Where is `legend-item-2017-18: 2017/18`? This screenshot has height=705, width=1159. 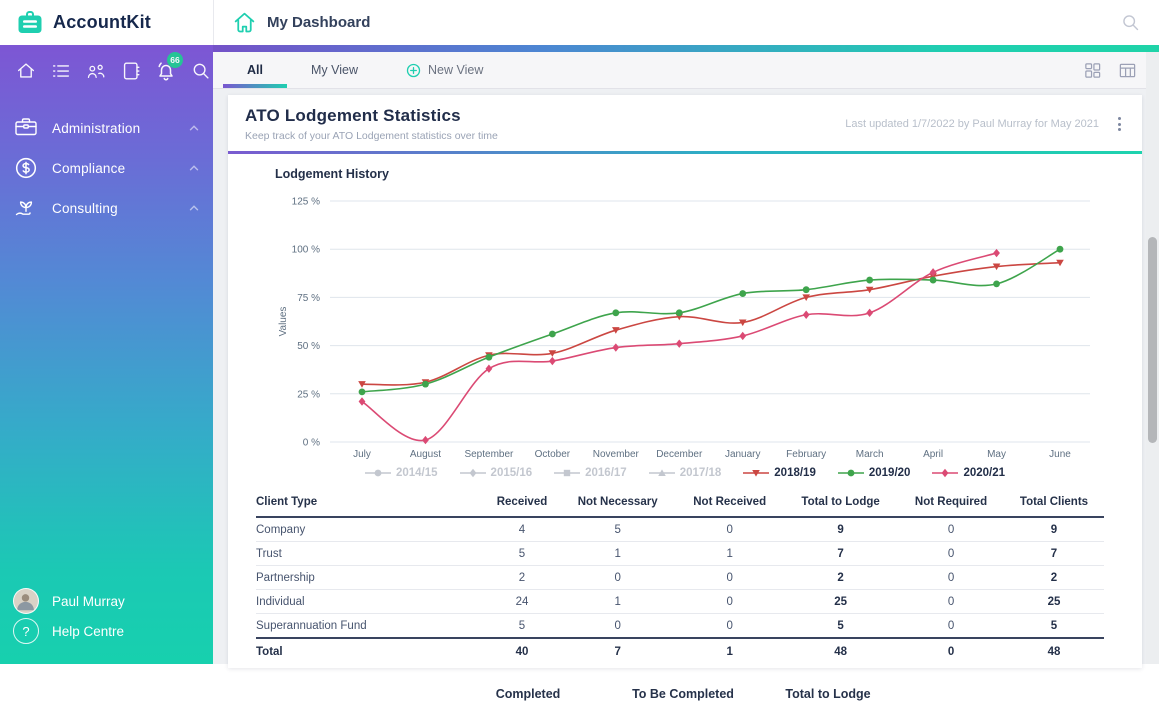
legend-item-2017-18: 2017/18 is located at coordinates (685, 473).